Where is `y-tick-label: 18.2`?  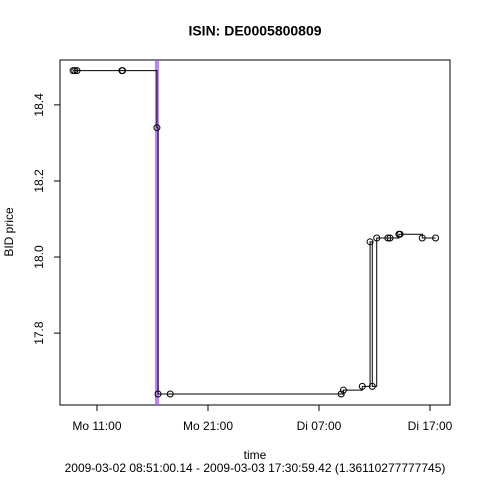 y-tick-label: 18.2 is located at coordinates (39, 181).